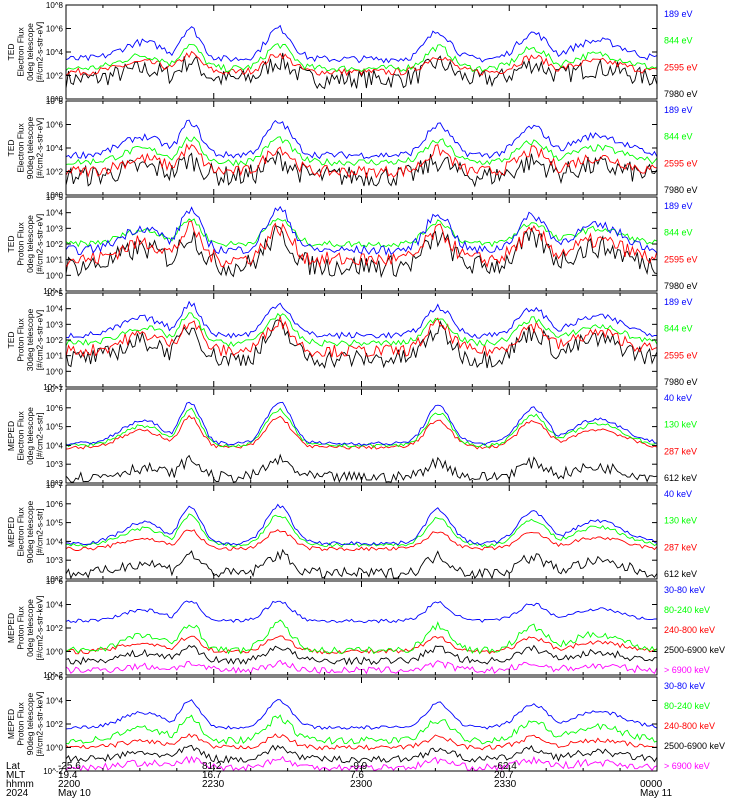  What do you see at coordinates (55, 101) in the screenshot?
I see `y-tick-label: 10^8` at bounding box center [55, 101].